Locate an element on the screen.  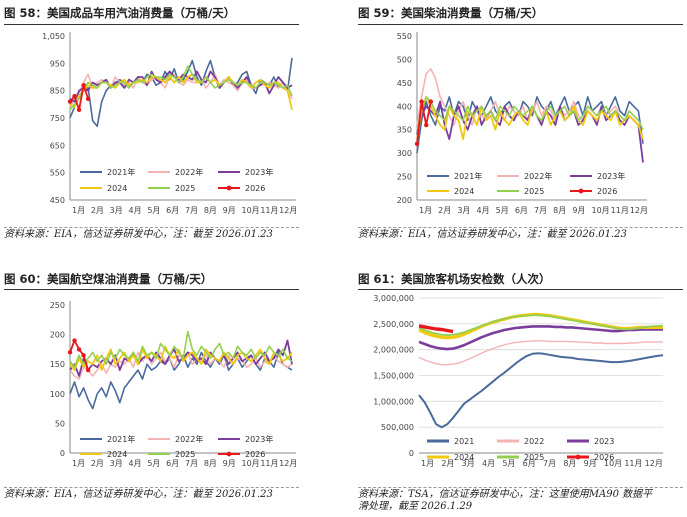
y-tick-label: 2,500,000 is located at coordinates (393, 324).